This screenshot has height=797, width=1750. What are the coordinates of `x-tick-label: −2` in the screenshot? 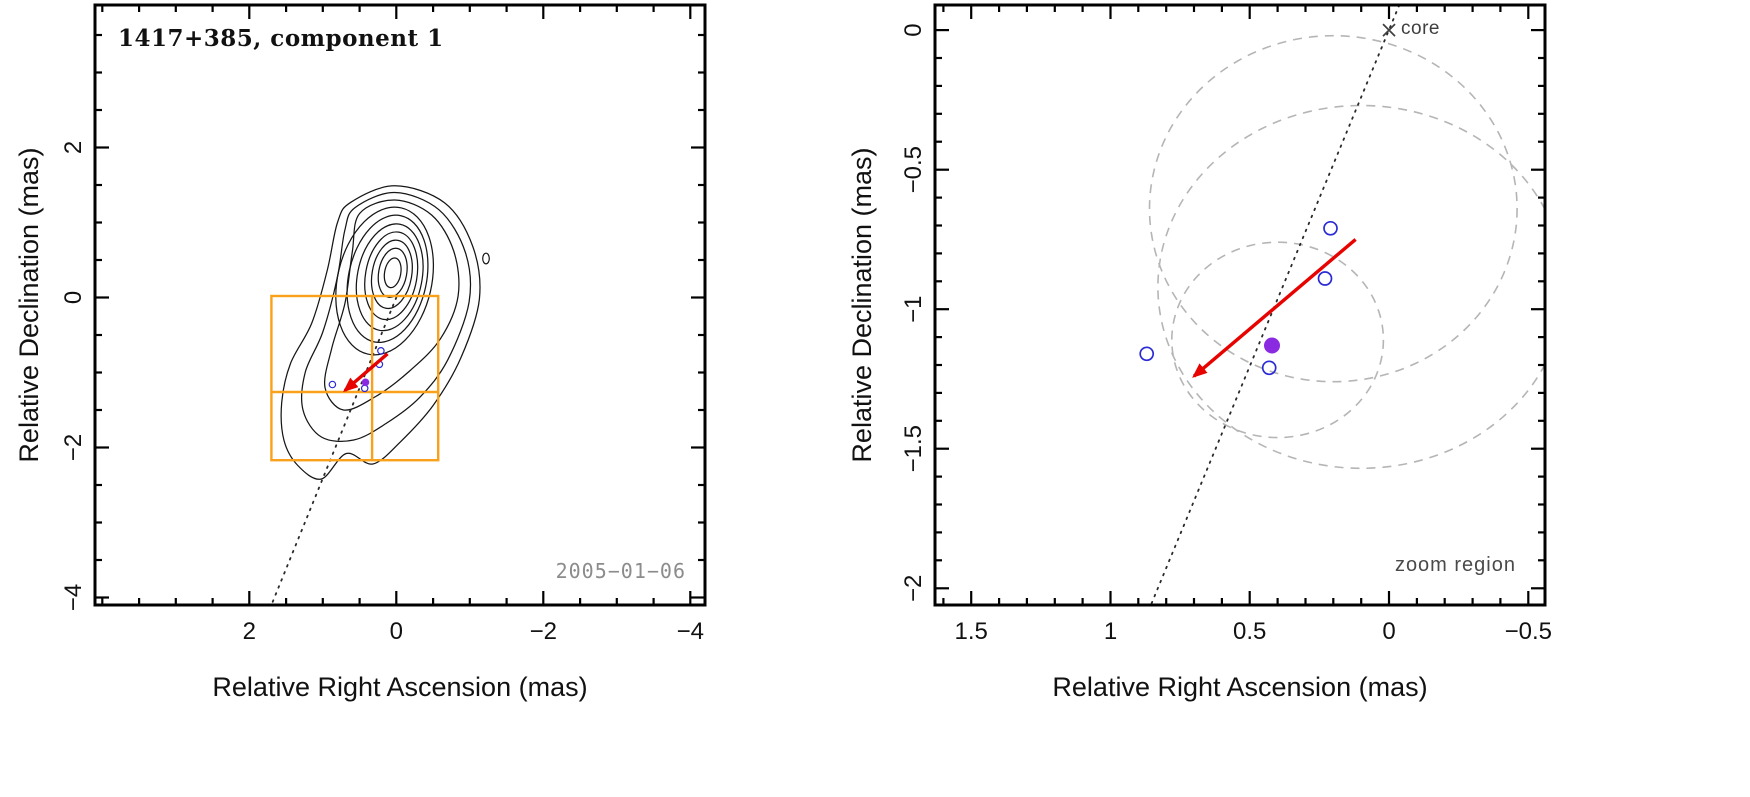 It's located at (543, 631).